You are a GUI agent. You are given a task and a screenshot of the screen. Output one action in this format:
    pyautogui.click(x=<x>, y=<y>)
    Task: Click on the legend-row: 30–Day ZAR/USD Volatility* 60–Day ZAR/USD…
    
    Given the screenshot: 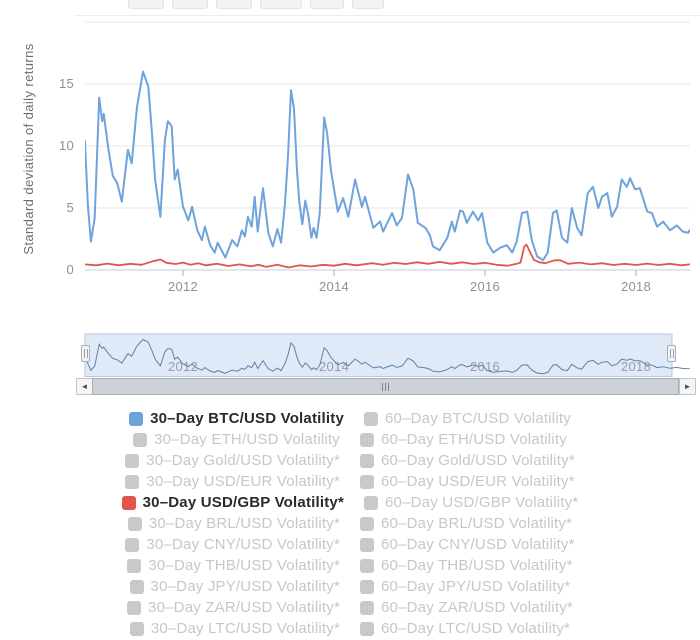 What is the action you would take?
    pyautogui.click(x=350, y=607)
    